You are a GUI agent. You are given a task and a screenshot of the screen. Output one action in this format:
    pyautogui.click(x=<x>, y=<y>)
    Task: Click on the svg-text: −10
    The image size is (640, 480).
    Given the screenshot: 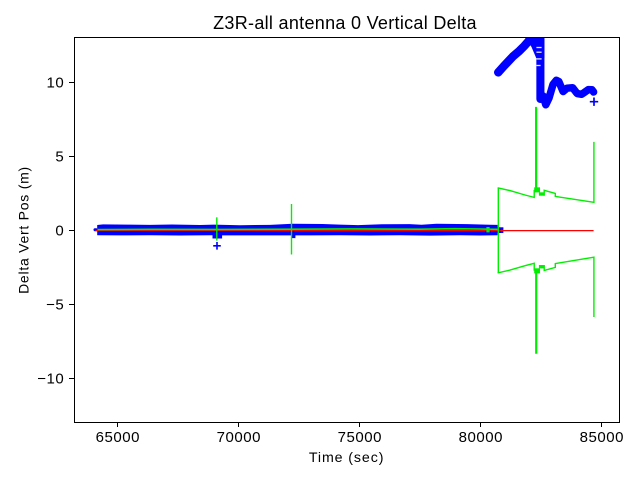 What is the action you would take?
    pyautogui.click(x=50, y=379)
    